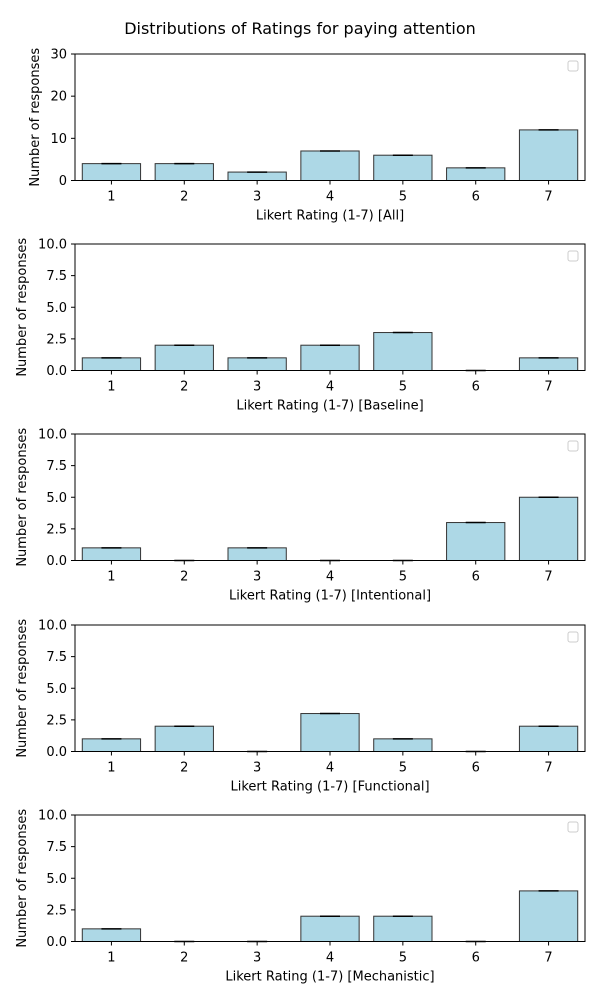 This screenshot has height=1004, width=600. Describe the element at coordinates (329, 406) in the screenshot. I see `x-axis-label: Likert Rating (1-7) [Baseline]` at that location.